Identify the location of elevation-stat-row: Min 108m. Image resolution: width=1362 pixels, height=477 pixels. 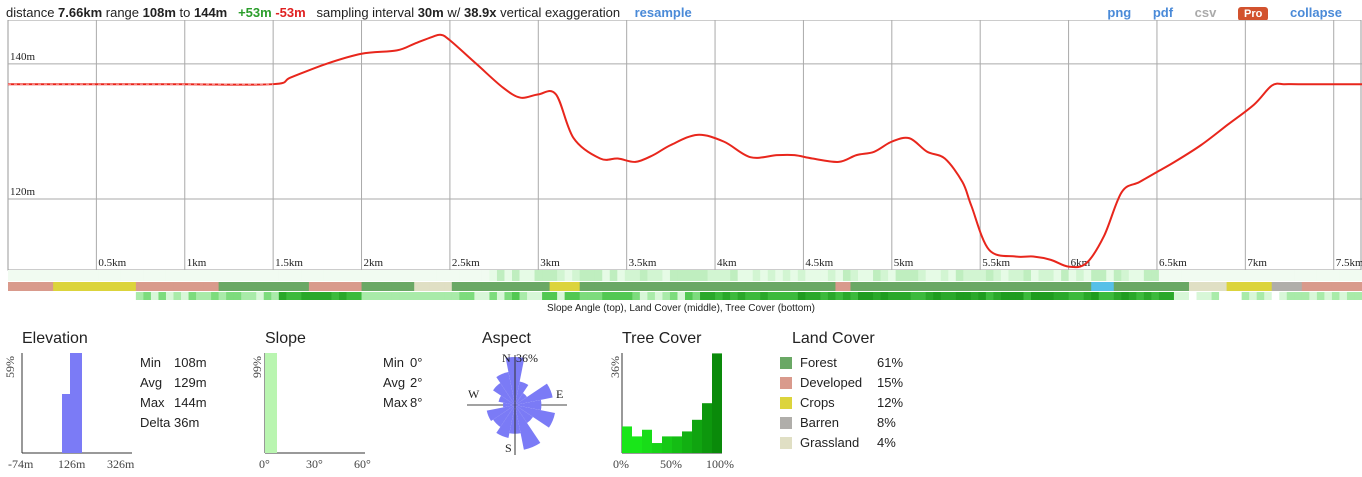
(173, 362).